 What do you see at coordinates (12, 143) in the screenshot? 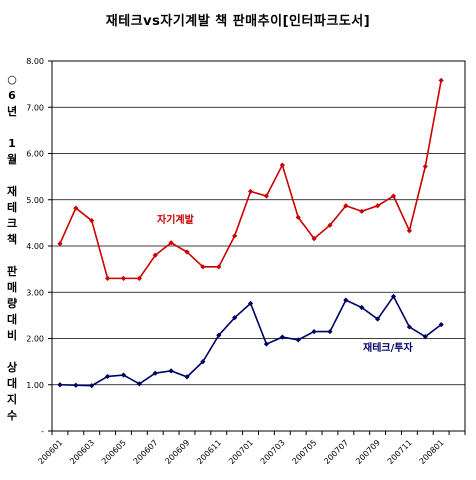
I see `y-axis-label-char: 1` at bounding box center [12, 143].